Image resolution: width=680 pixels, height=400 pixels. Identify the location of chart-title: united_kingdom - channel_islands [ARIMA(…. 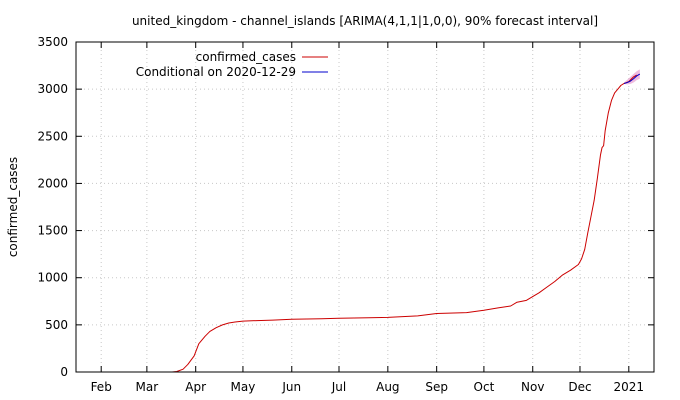
(365, 21).